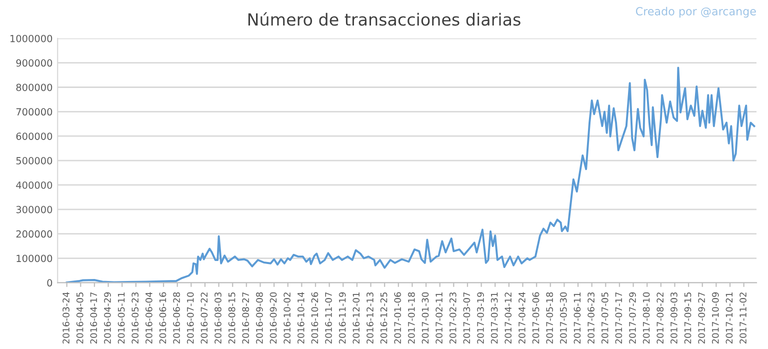 The height and width of the screenshot is (349, 768). I want to click on y-tick-label: 400000, so click(34, 185).